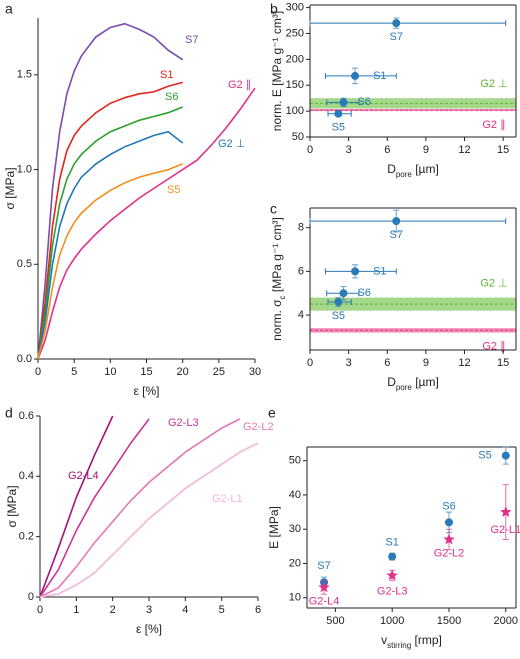 The height and width of the screenshot is (659, 520). What do you see at coordinates (449, 621) in the screenshot?
I see `x-tick-label: 1500` at bounding box center [449, 621].